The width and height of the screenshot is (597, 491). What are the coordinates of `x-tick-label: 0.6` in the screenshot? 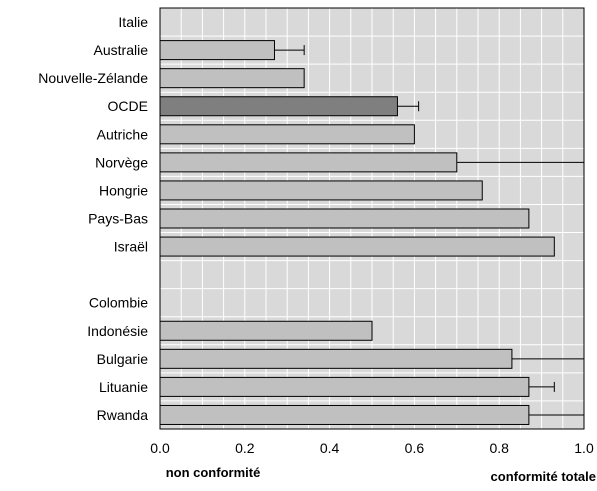 It's located at (415, 448).